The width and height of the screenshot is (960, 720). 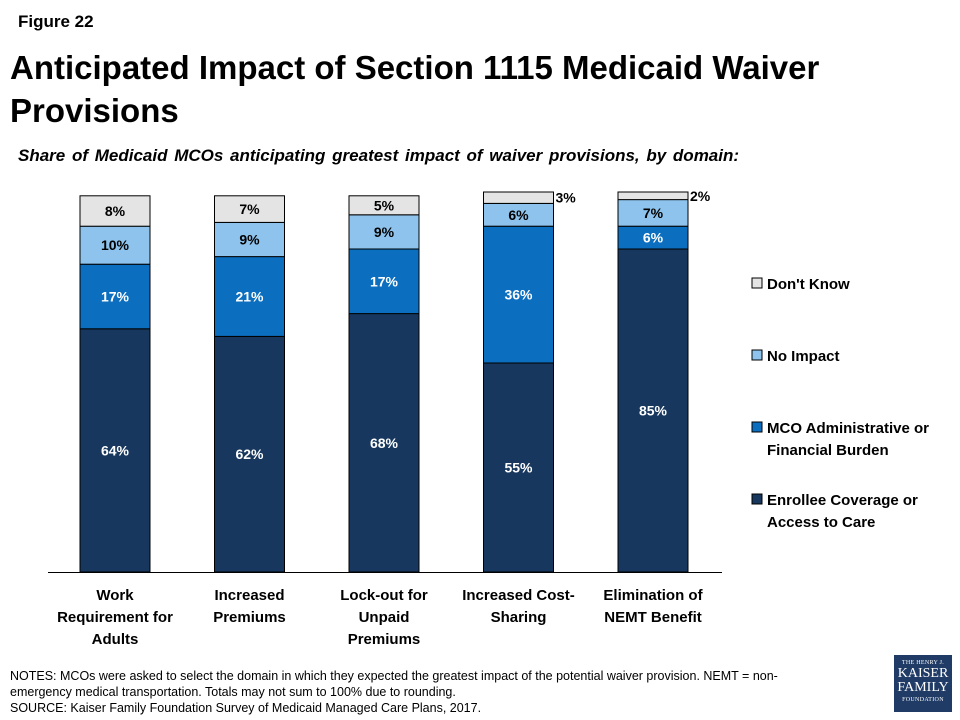 What do you see at coordinates (848, 428) in the screenshot?
I see `legend-label: MCO Administrative or` at bounding box center [848, 428].